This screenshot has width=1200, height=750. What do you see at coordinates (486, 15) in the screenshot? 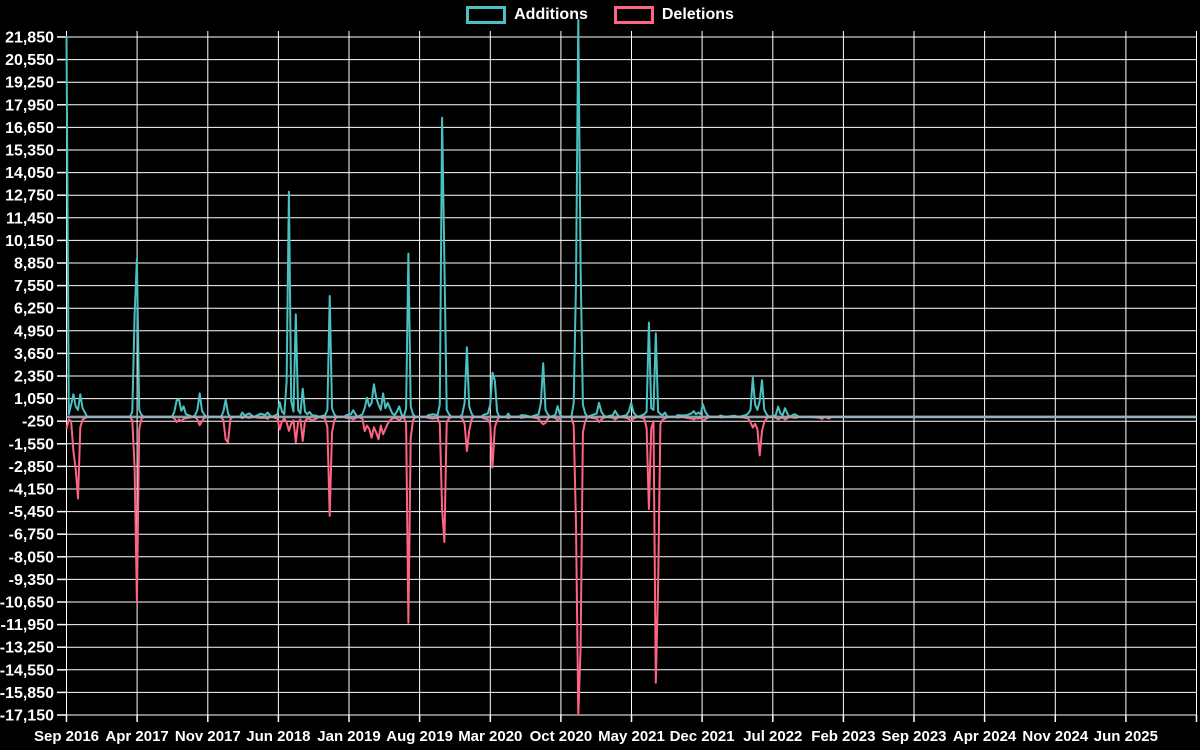
I see `additions-swatch-icon` at bounding box center [486, 15].